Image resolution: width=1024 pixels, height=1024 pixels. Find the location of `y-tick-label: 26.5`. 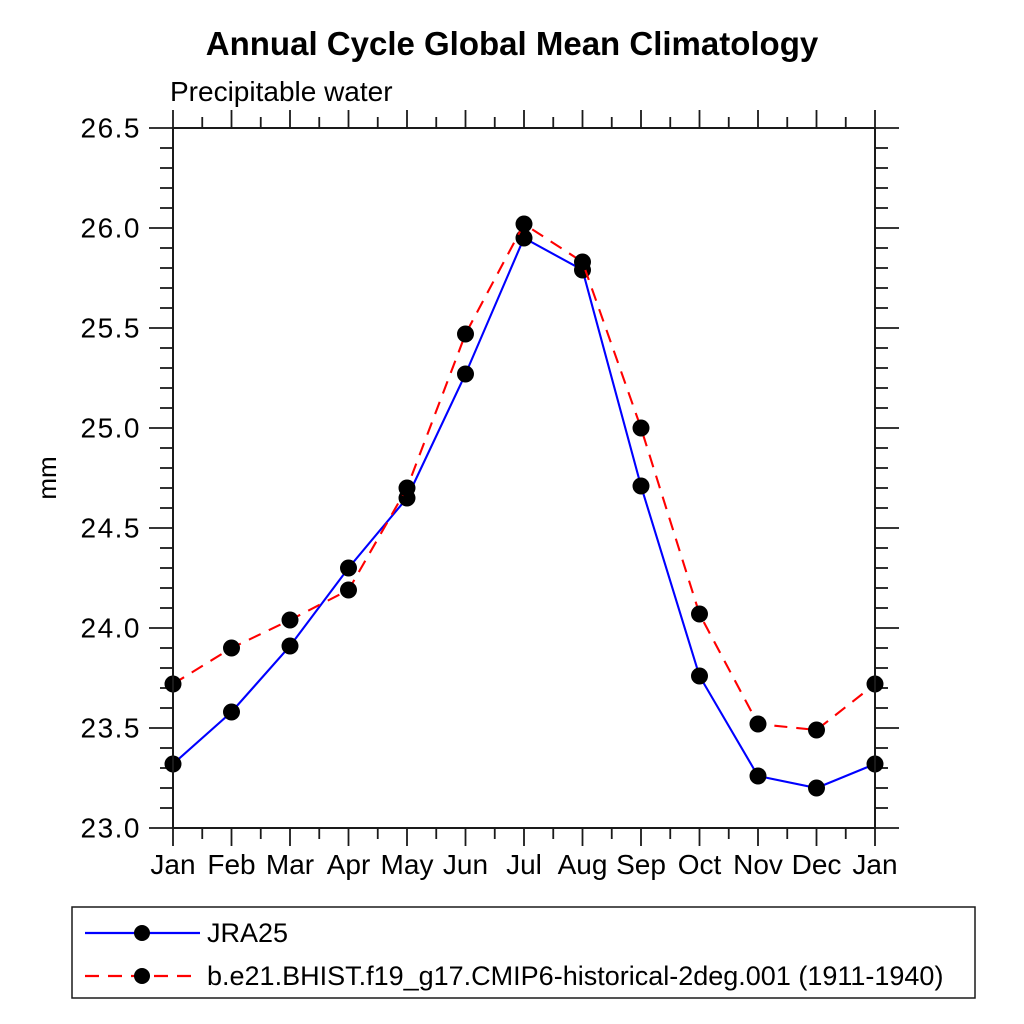

y-tick-label: 26.5 is located at coordinates (111, 128).